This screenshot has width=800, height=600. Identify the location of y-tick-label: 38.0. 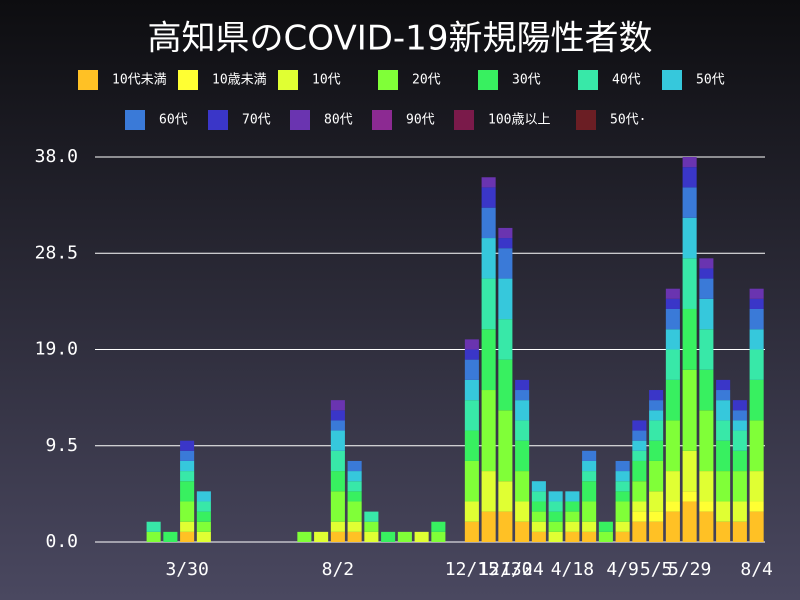
(56, 156).